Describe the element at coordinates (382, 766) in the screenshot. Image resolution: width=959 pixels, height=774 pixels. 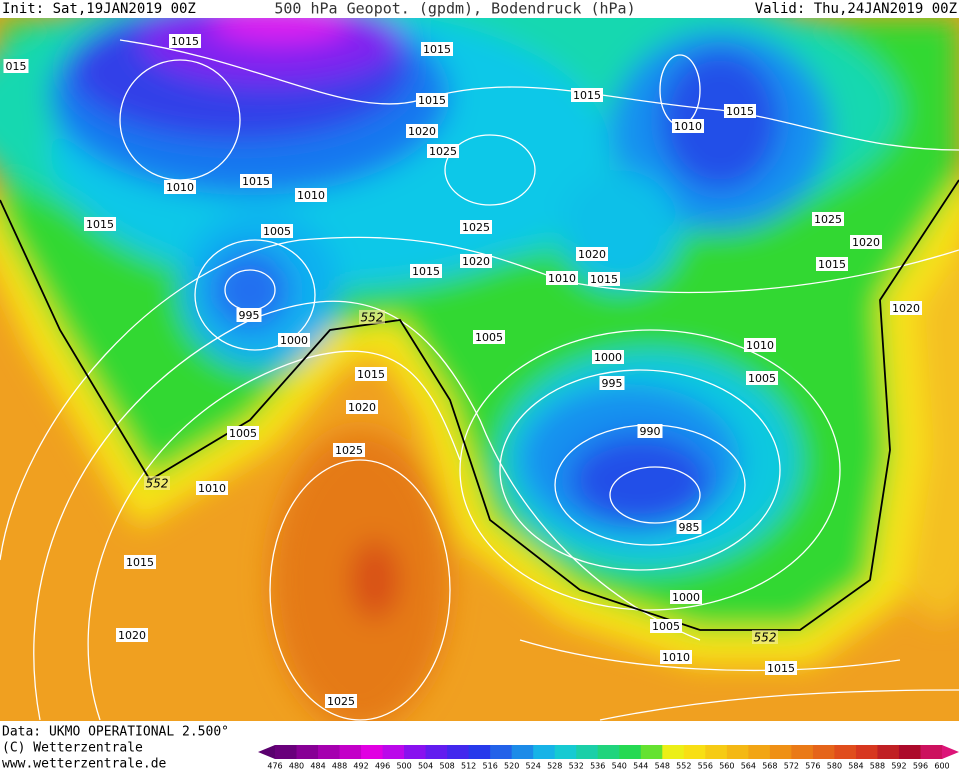
I see `scale-label: 496` at that location.